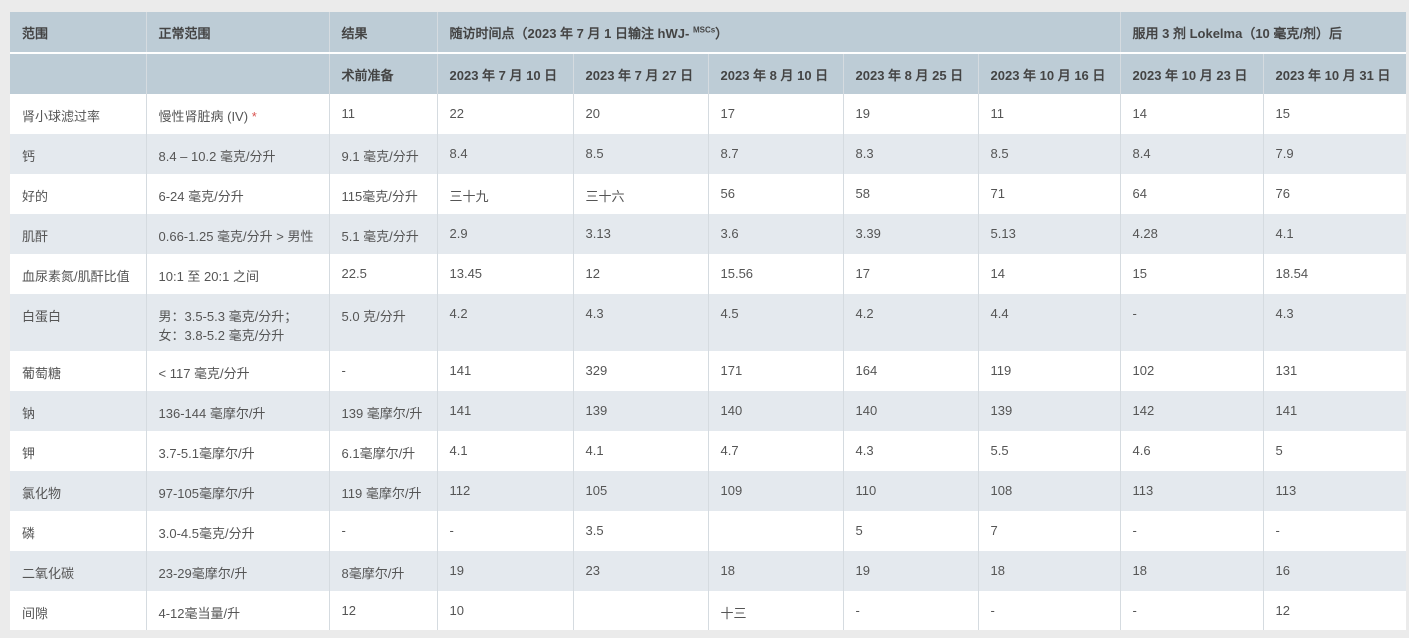 This screenshot has width=1409, height=638. I want to click on value-cell: 76, so click(1282, 193).